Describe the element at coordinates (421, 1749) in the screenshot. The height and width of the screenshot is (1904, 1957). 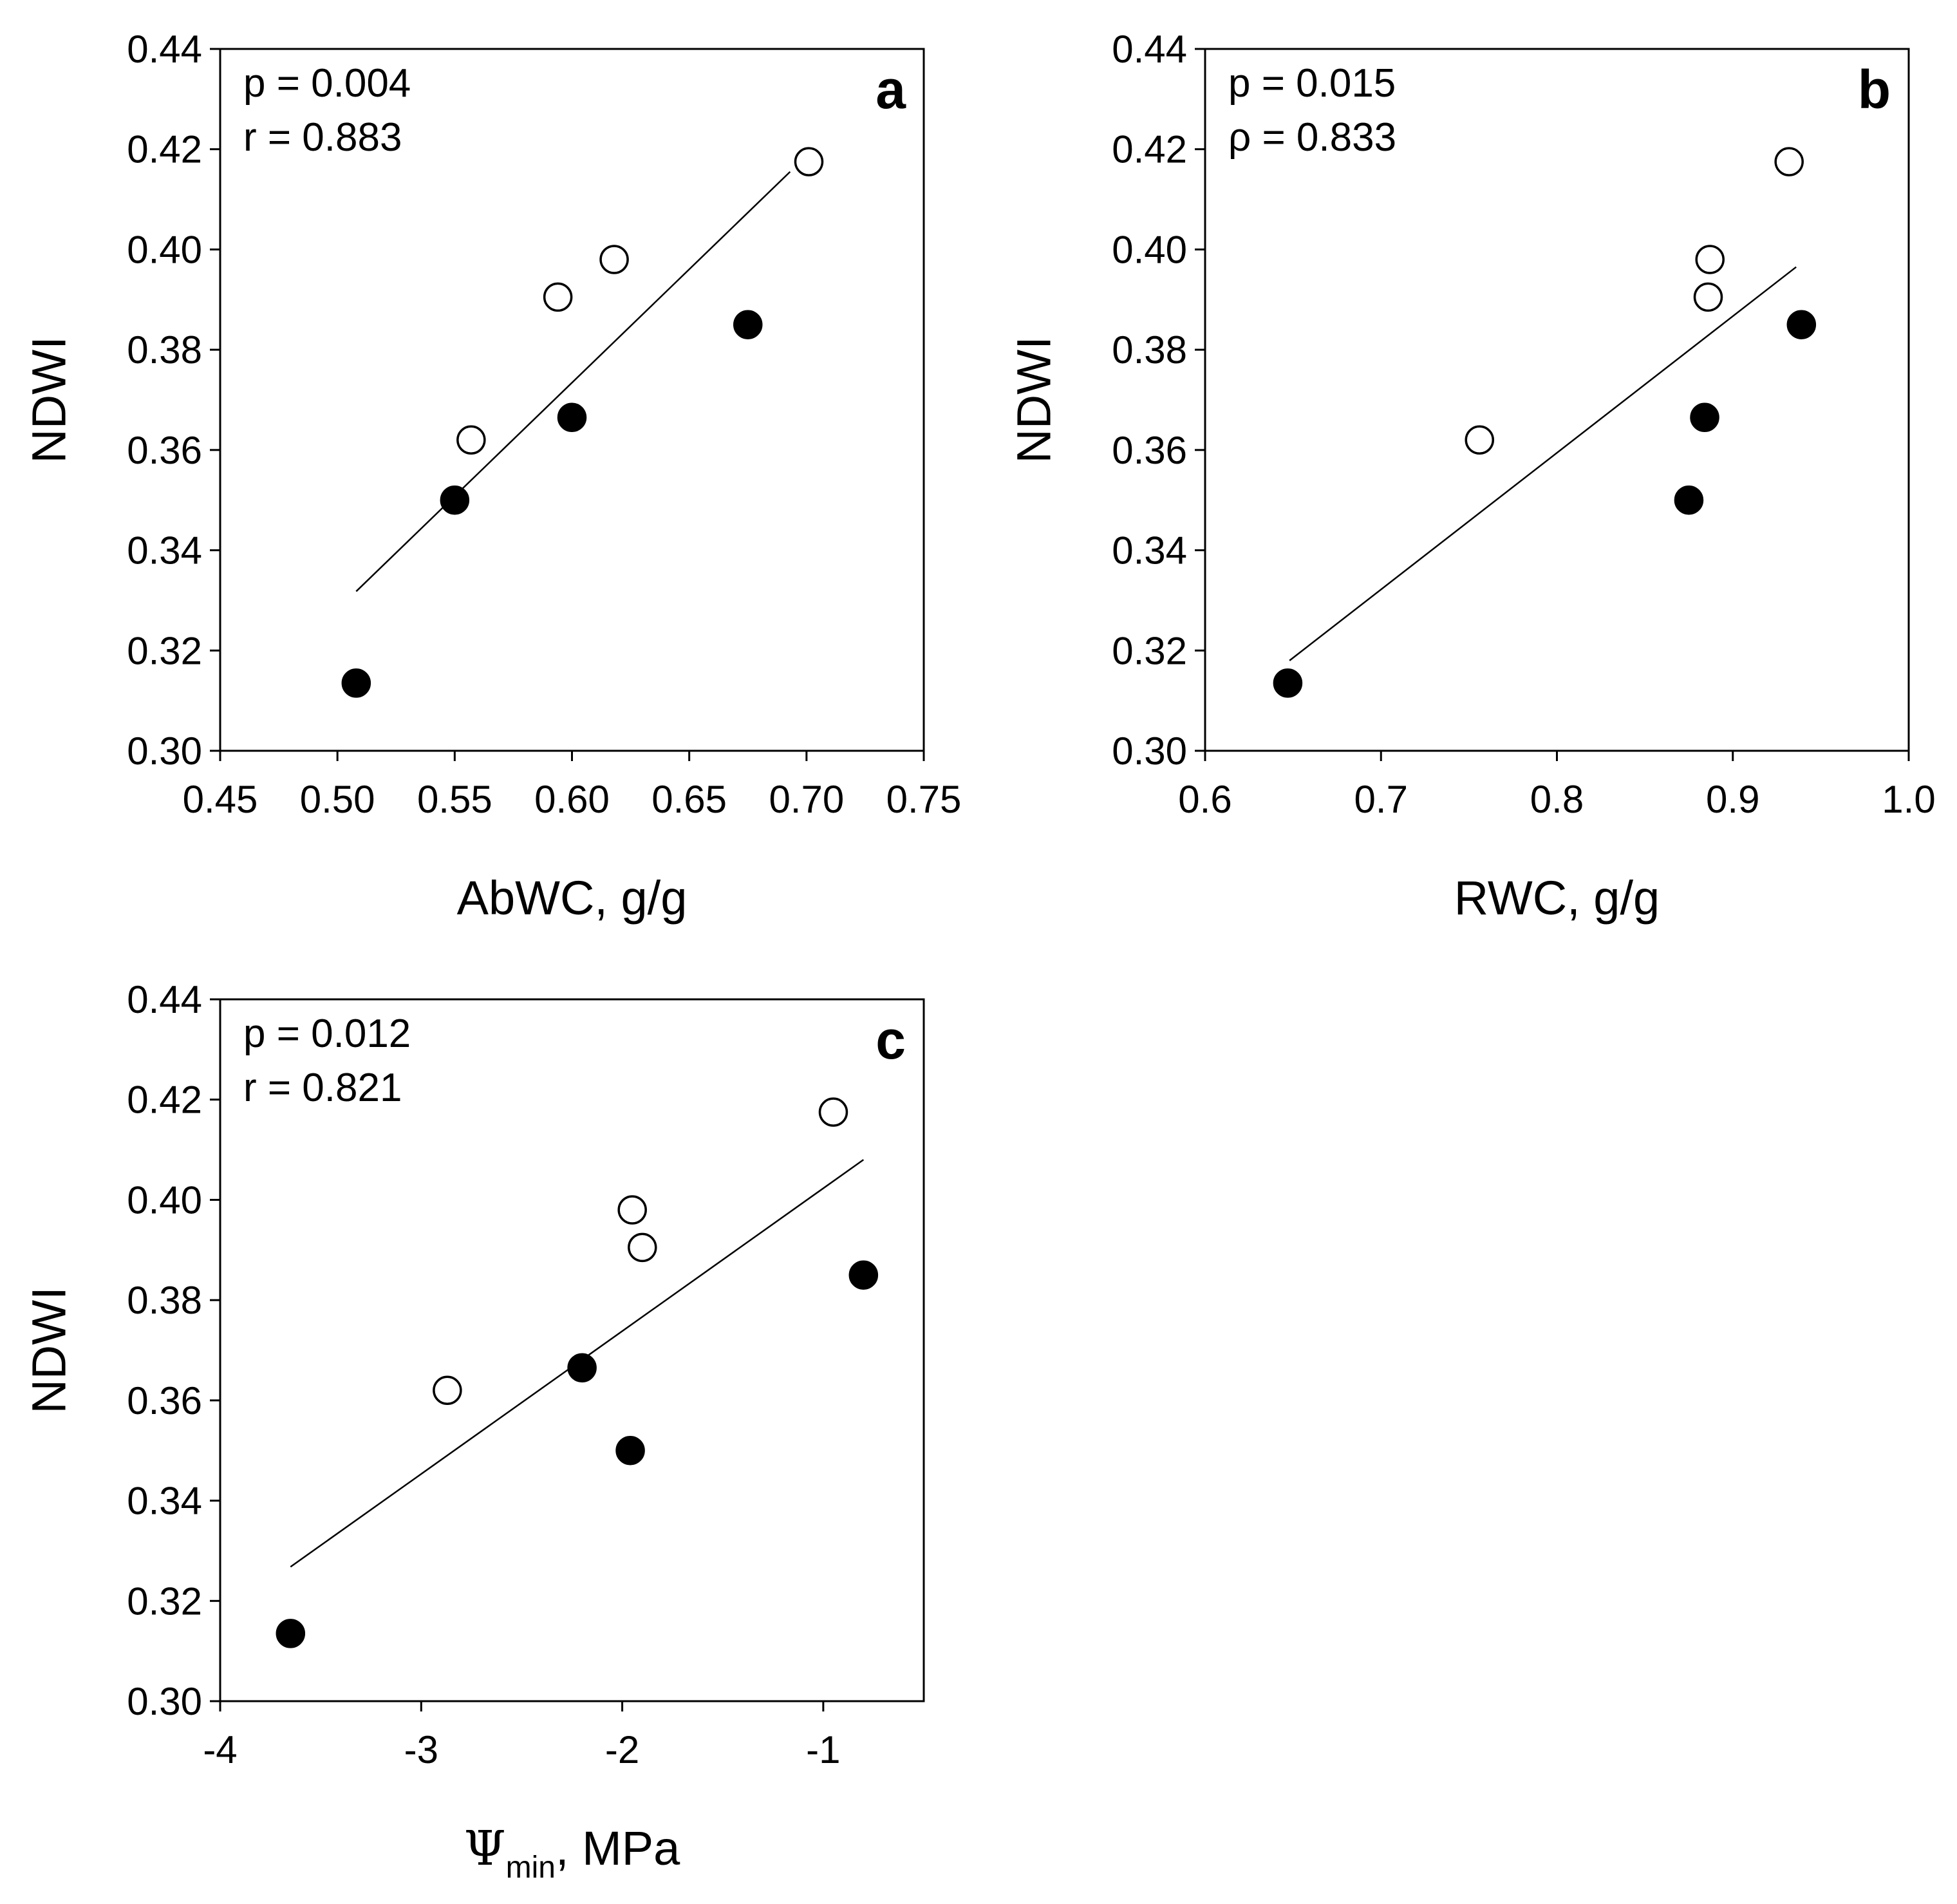
I see `x-tick-label: -3` at that location.